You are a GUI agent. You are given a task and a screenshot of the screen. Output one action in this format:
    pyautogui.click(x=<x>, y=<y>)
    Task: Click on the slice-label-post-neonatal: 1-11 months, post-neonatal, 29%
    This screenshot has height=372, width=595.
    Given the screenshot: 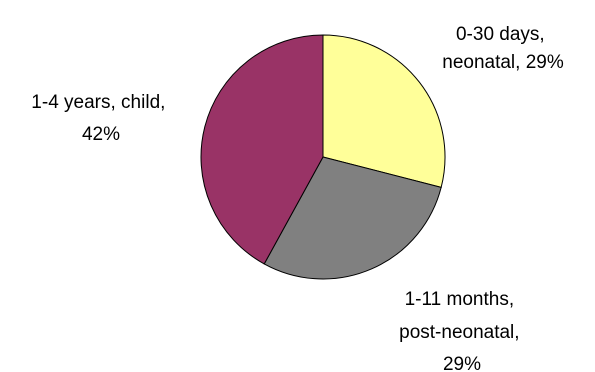 What is the action you would take?
    pyautogui.click(x=462, y=330)
    